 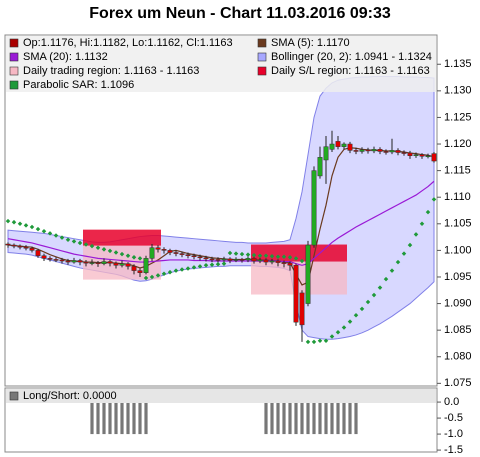 What do you see at coordinates (70, 396) in the screenshot?
I see `legend-label: Long/Short: 0.0000` at bounding box center [70, 396].